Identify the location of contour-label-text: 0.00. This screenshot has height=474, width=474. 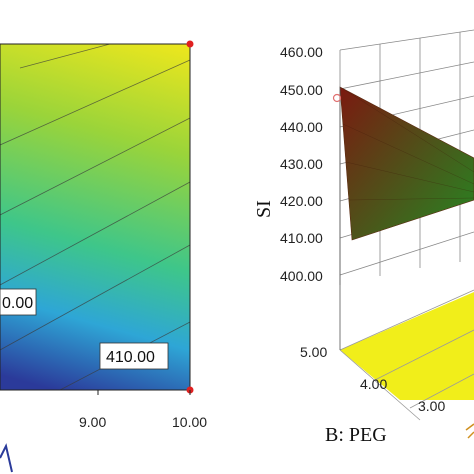
(17, 303).